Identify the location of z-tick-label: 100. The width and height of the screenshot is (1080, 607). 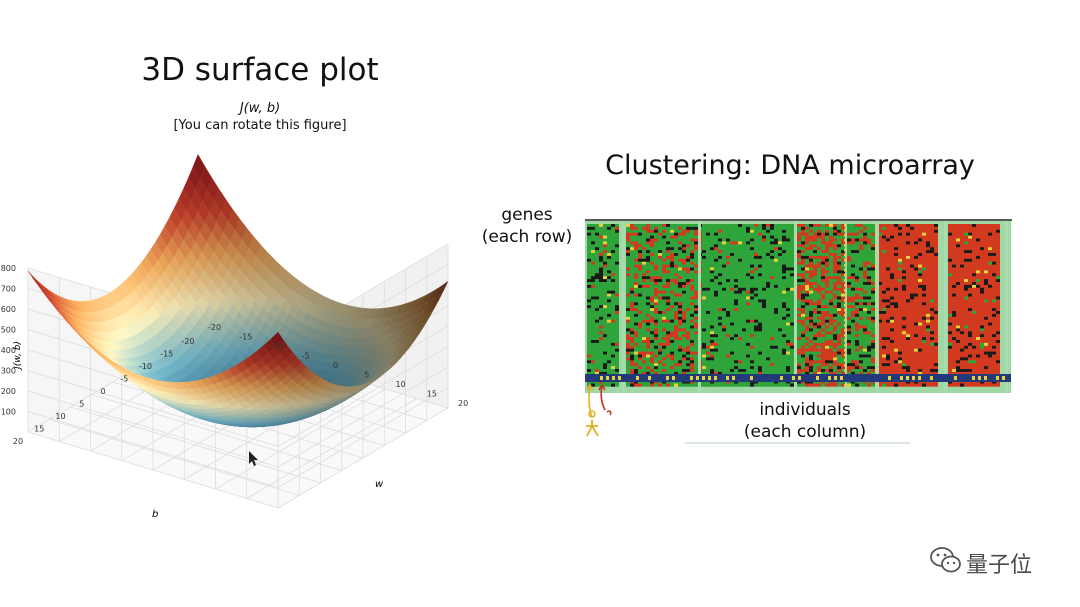
(8, 412).